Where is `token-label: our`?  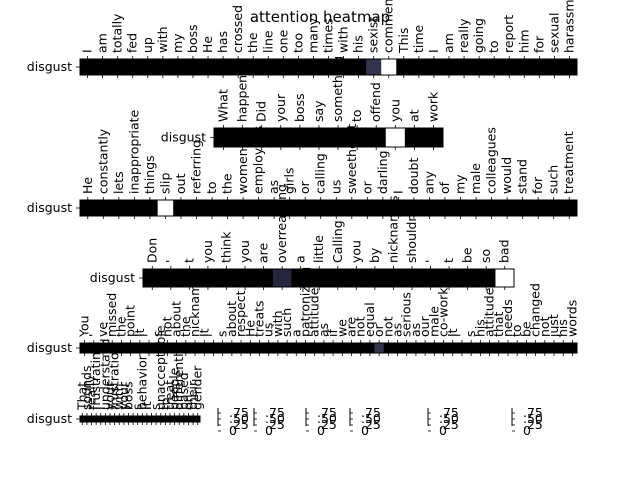
token-label: our is located at coordinates (424, 326).